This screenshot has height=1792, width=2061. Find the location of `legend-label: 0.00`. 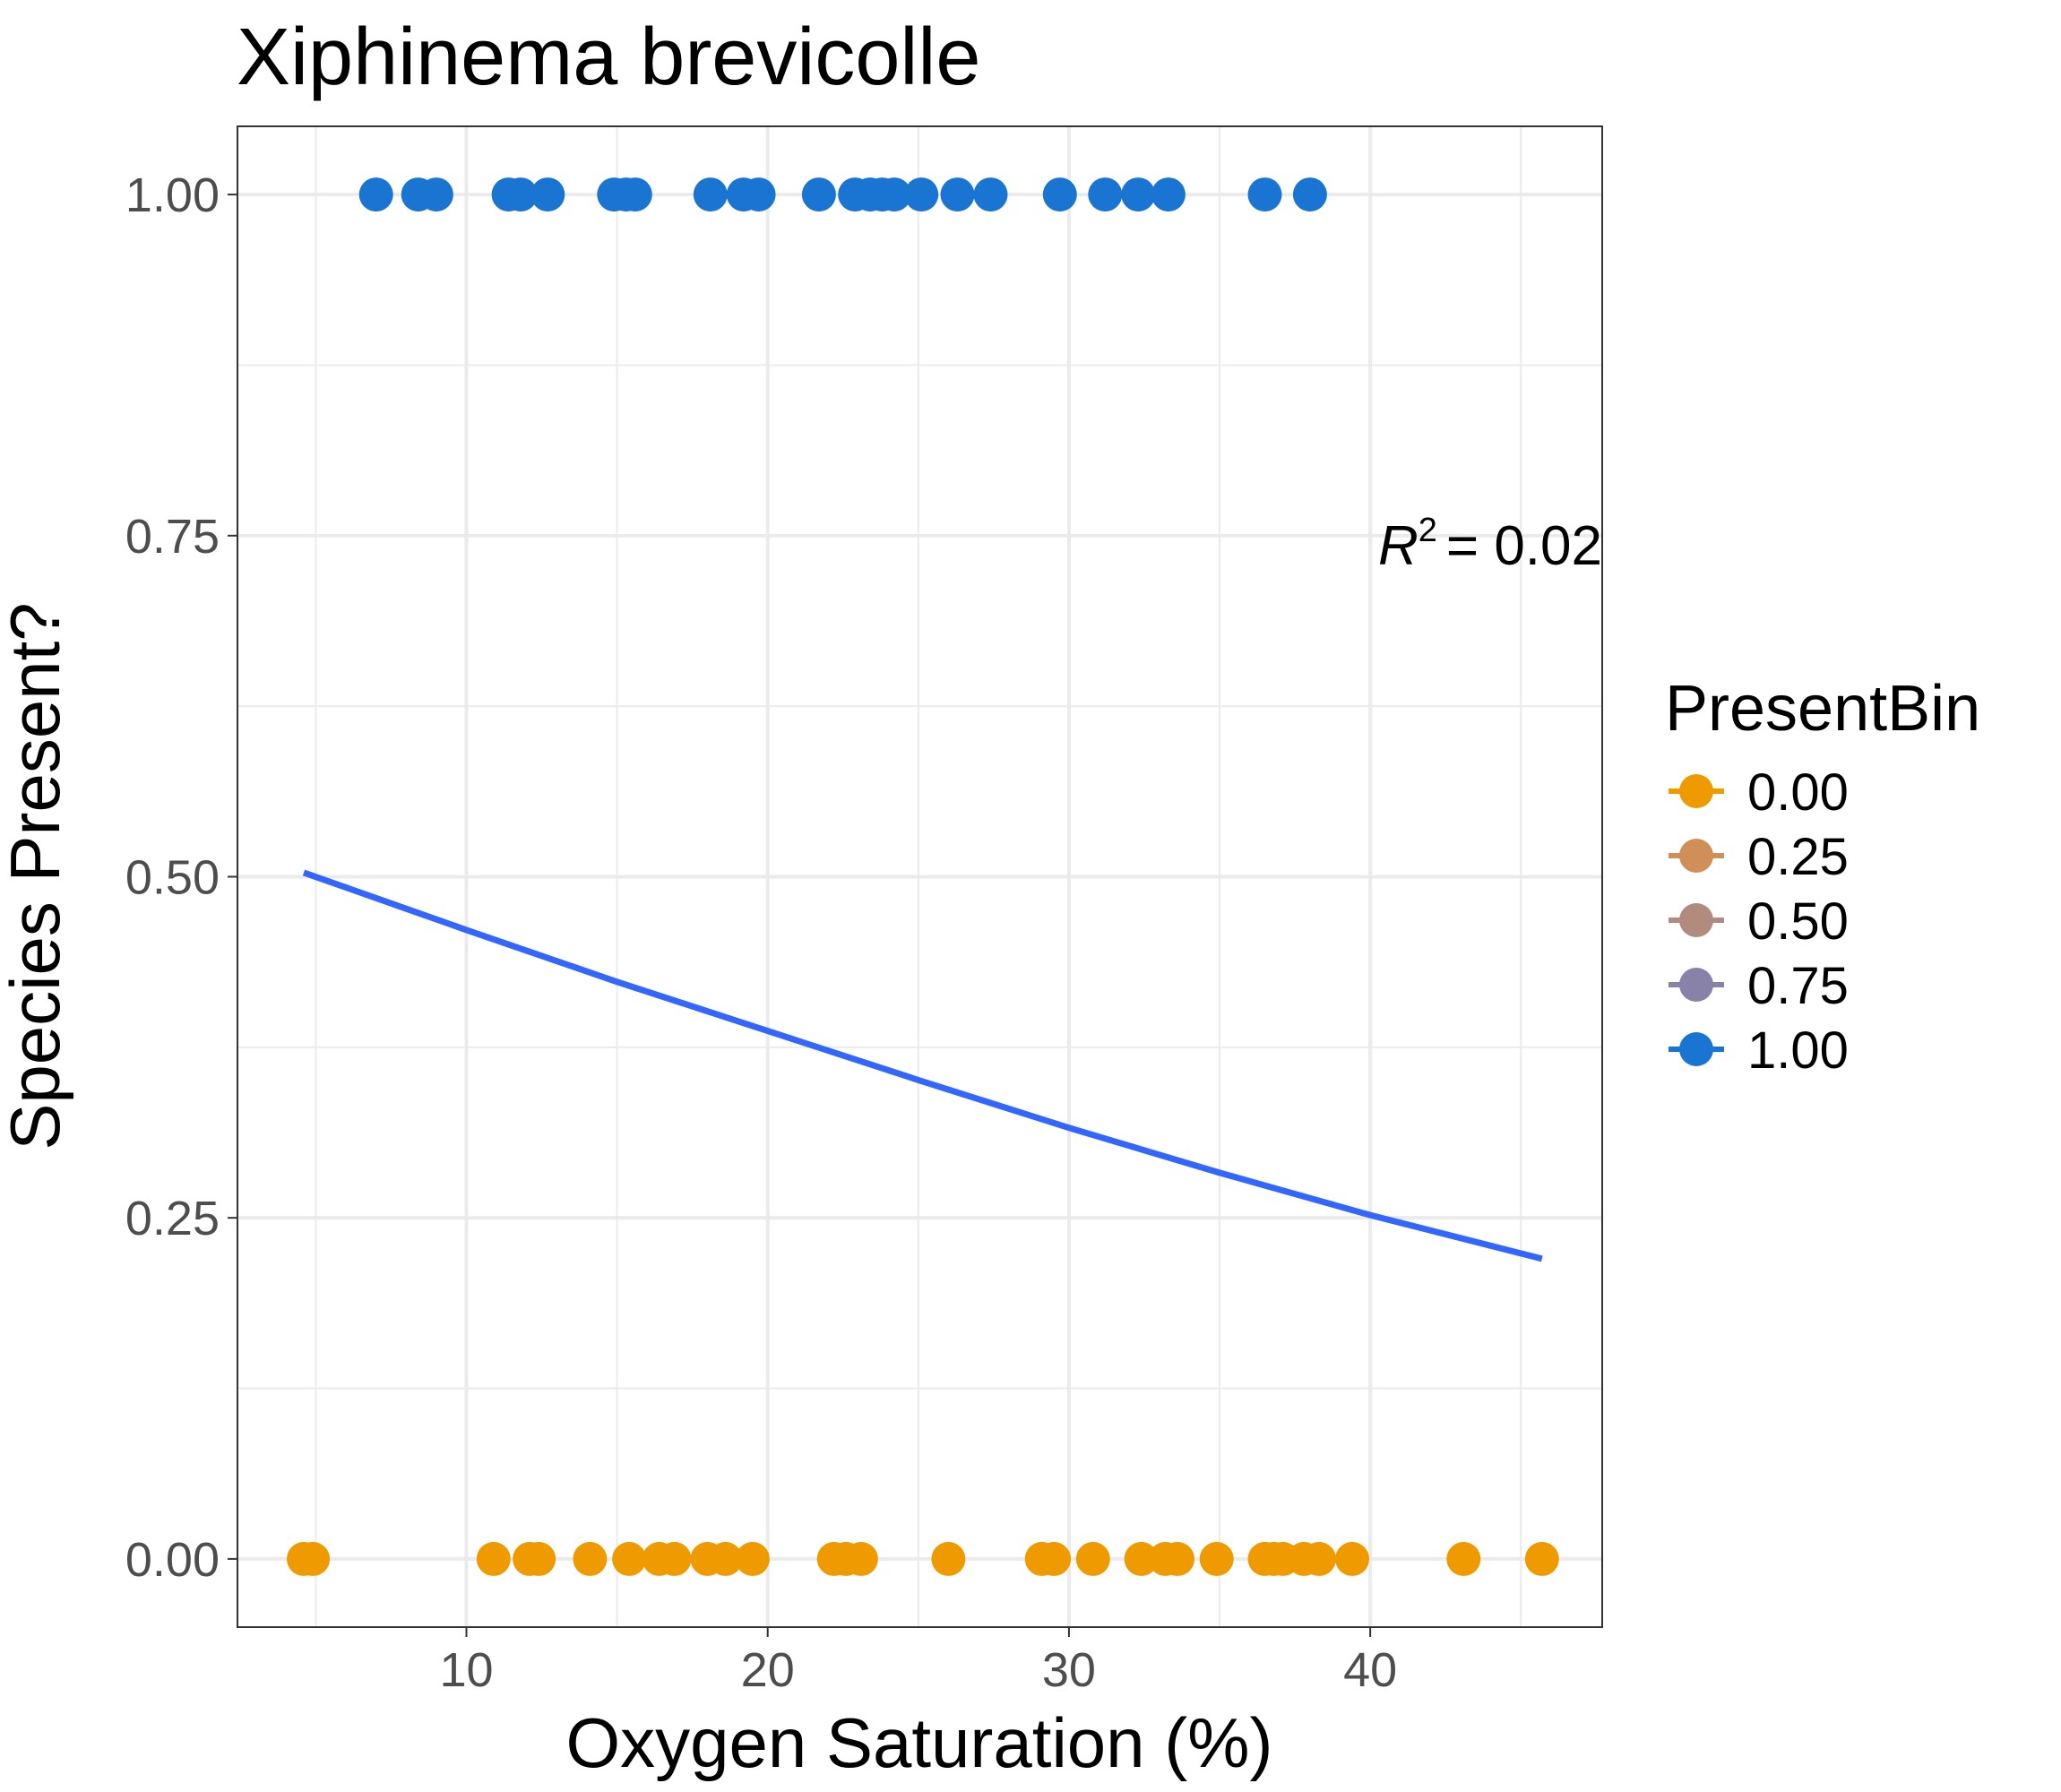

legend-label: 0.00 is located at coordinates (1798, 793).